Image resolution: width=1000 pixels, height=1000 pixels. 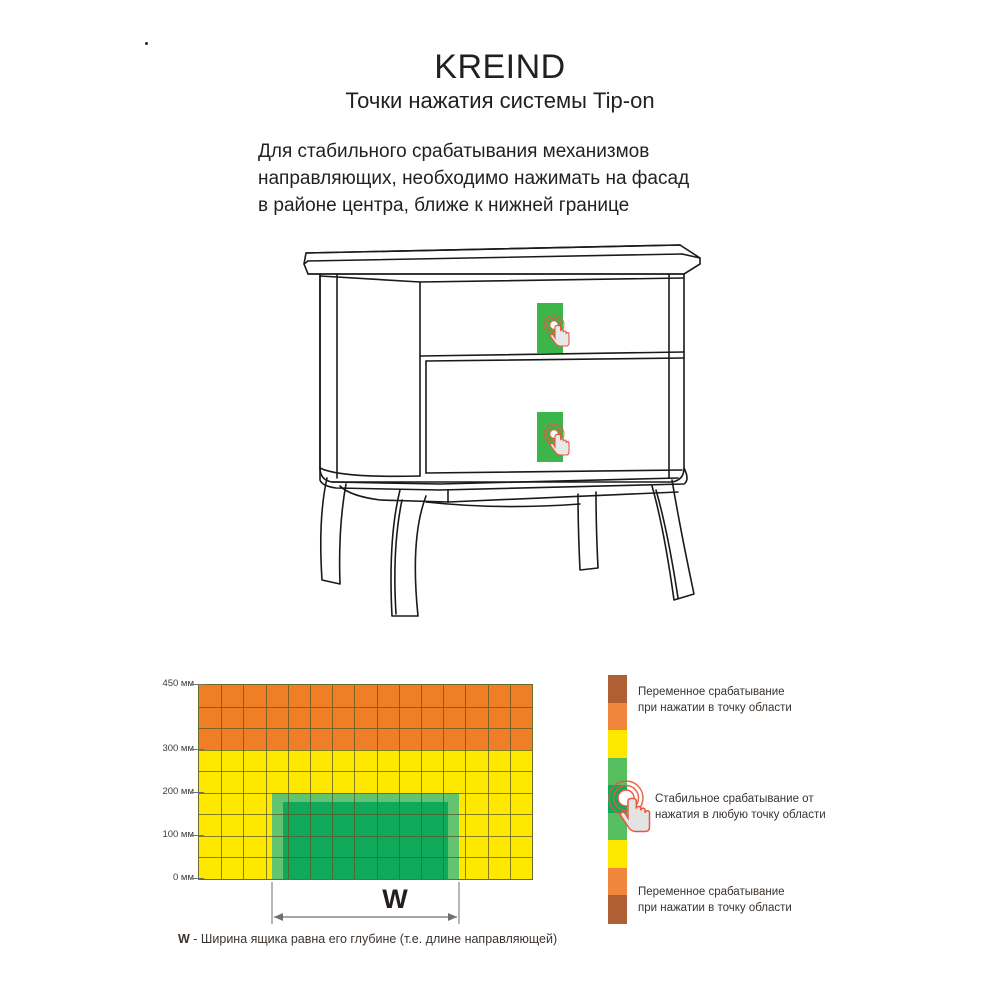 What do you see at coordinates (183, 877) in the screenshot?
I see `y-axis-tick-label: 0 мм` at bounding box center [183, 877].